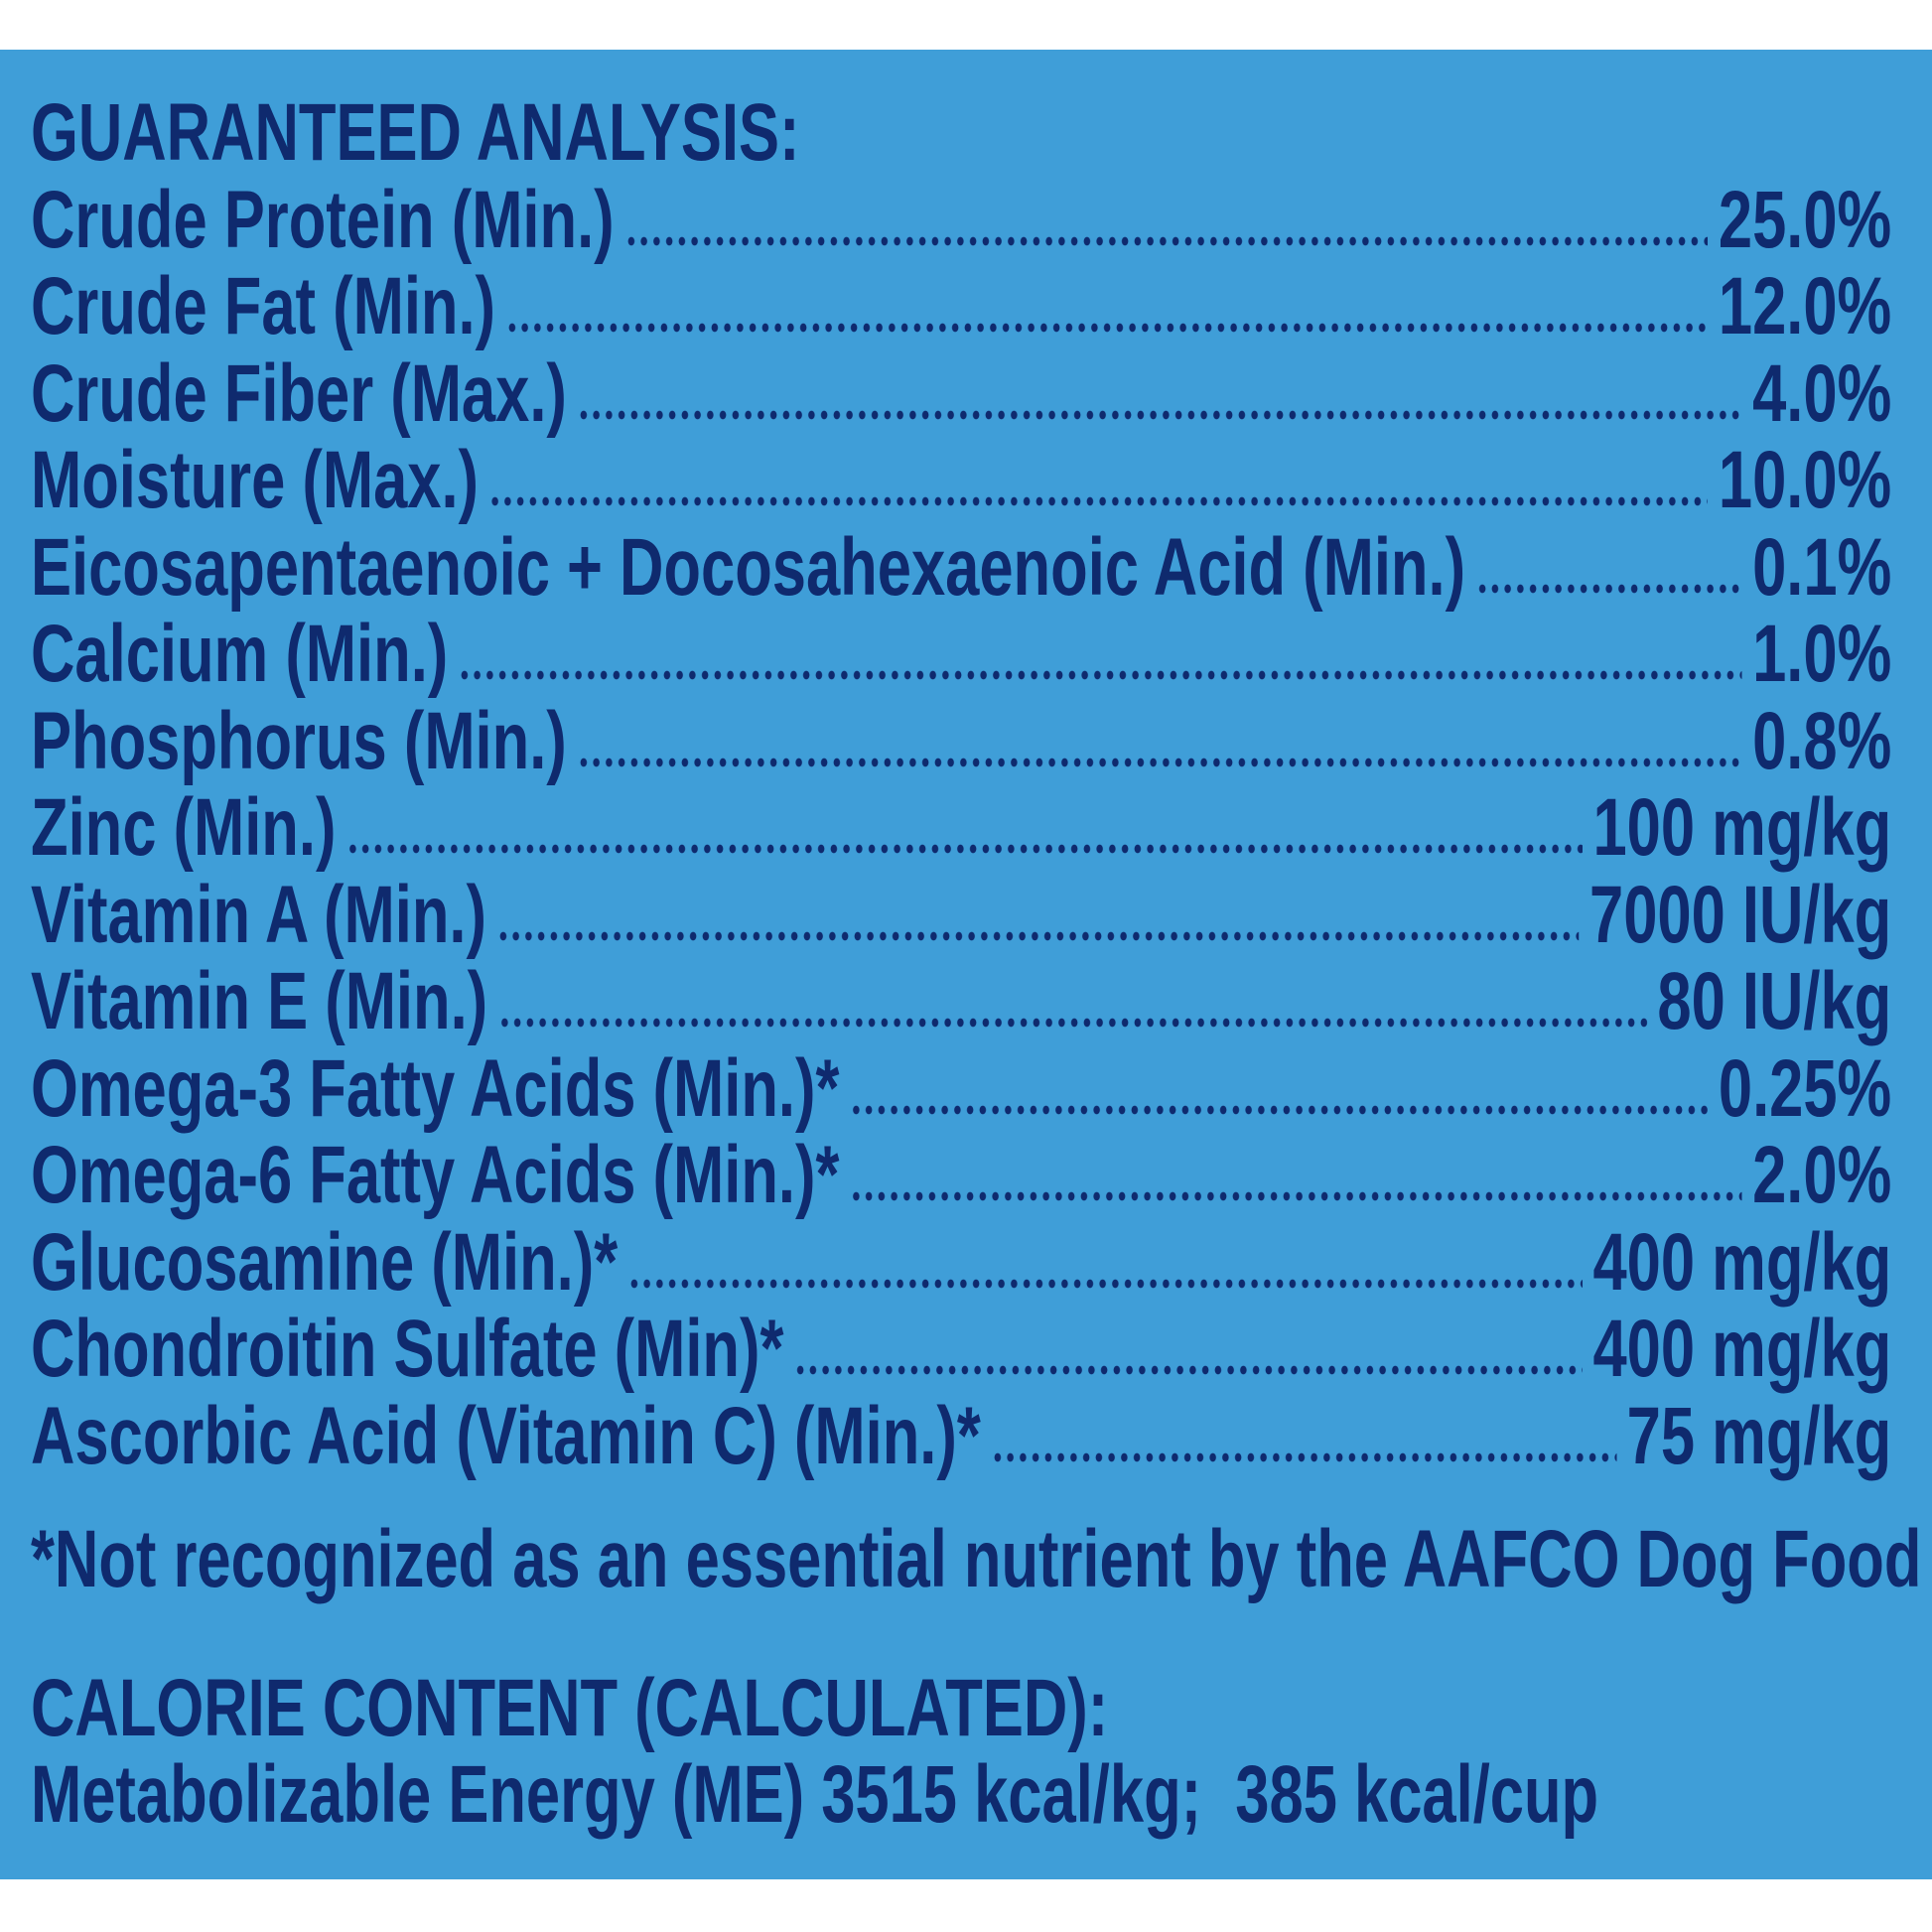 The image size is (1932, 1932). What do you see at coordinates (325, 1262) in the screenshot?
I see `nutrient-label: Glucosamine (Min.)*` at bounding box center [325, 1262].